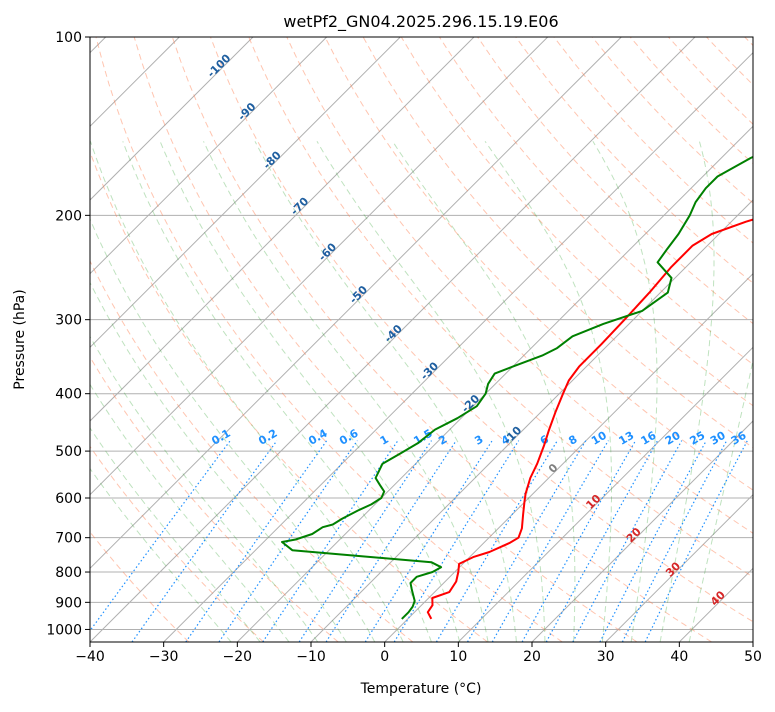 Image resolution: width=775 pixels, height=712 pixels. Describe the element at coordinates (718, 598) in the screenshot. I see `isotherm-label: 40` at that location.